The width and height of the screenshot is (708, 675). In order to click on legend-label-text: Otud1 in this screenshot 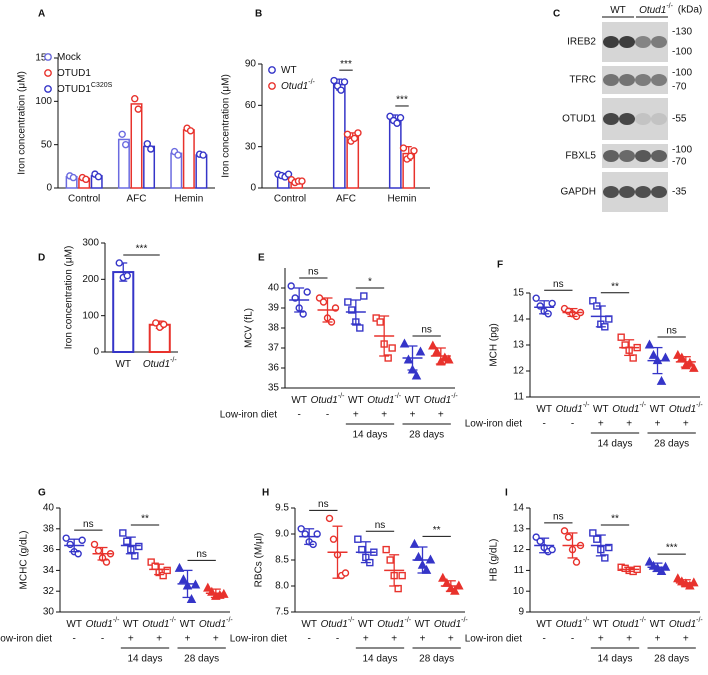, I will do `click(294, 86)`.